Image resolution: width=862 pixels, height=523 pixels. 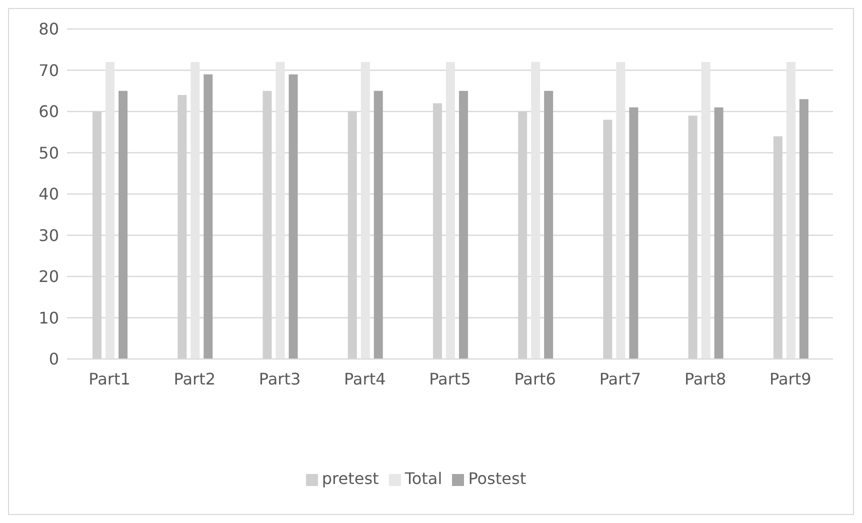 What do you see at coordinates (109, 378) in the screenshot?
I see `x-tick-label: Part1` at bounding box center [109, 378].